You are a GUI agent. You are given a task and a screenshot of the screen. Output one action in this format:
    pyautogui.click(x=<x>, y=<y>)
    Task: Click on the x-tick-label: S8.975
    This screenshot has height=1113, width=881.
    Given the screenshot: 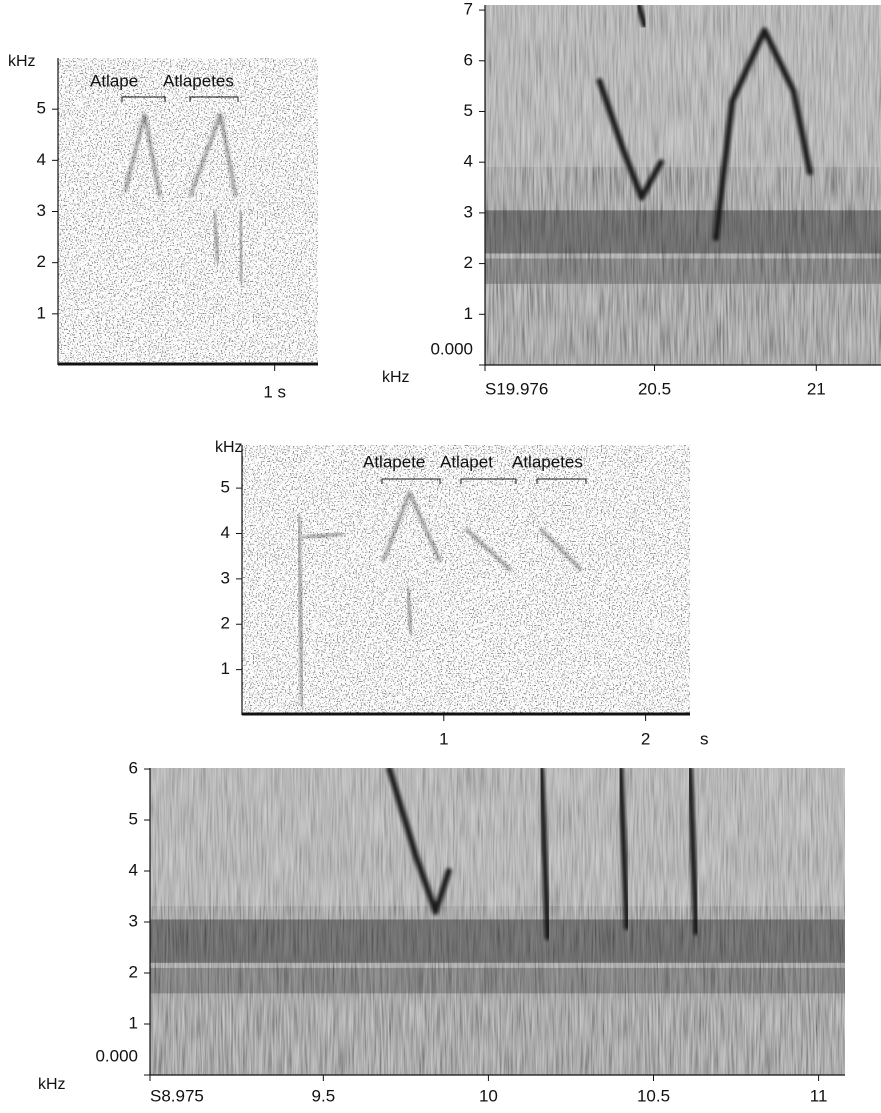 What is the action you would take?
    pyautogui.click(x=177, y=1095)
    